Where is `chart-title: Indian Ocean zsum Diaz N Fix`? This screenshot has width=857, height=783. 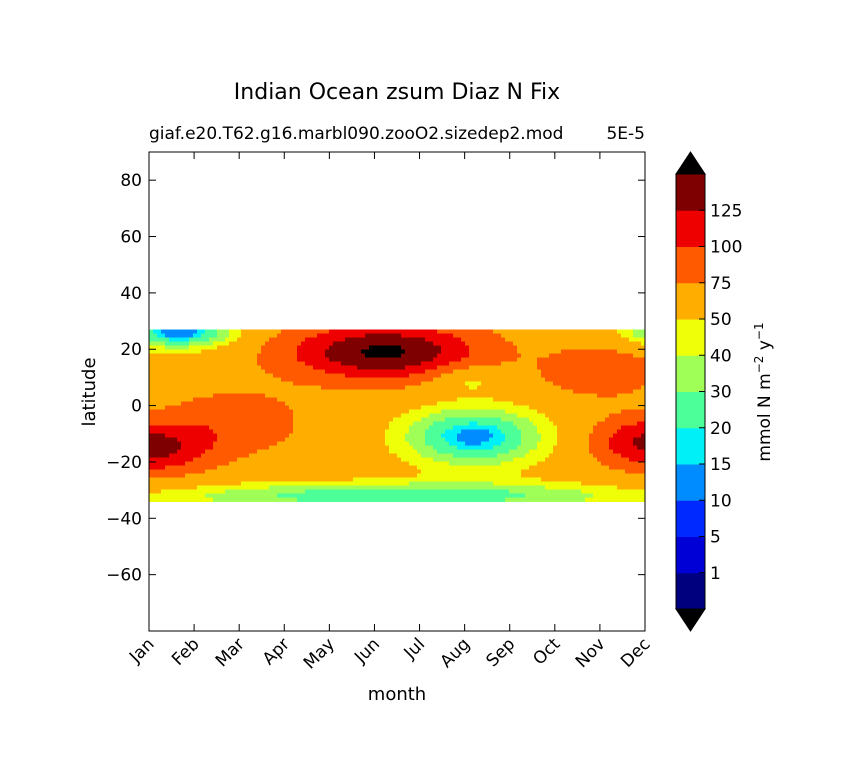
chart-title: Indian Ocean zsum Diaz N Fix is located at coordinates (397, 92).